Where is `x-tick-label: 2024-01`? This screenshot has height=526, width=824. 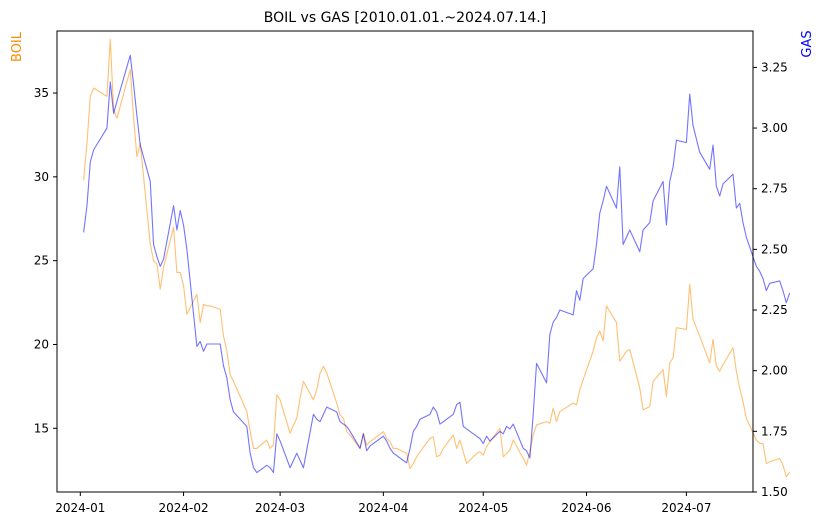
x-tick-label: 2024-01 is located at coordinates (80, 508).